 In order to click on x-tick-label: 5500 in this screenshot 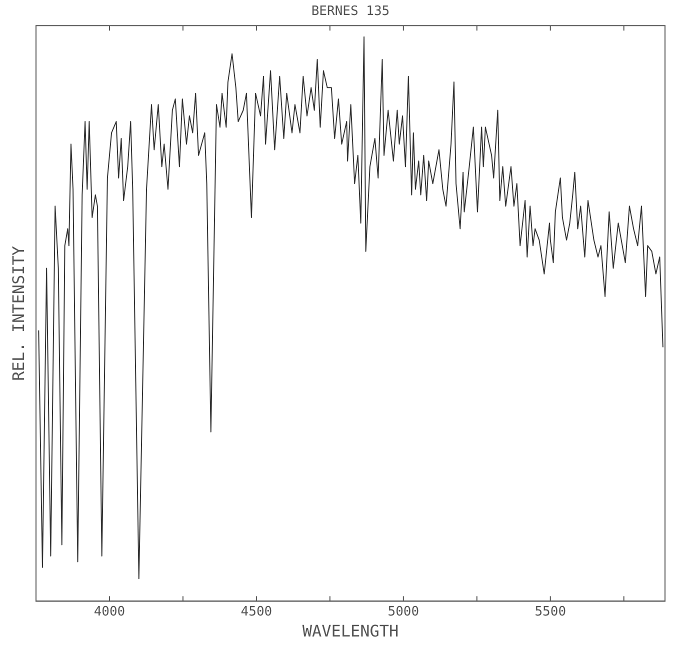, I will do `click(550, 612)`.